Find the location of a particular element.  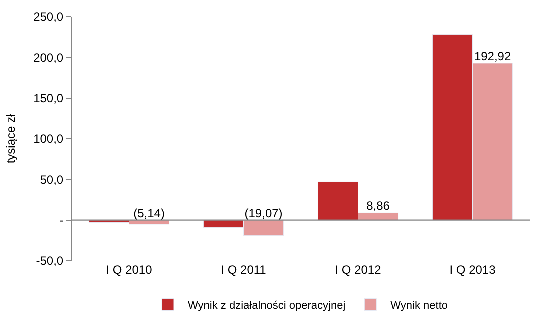

data-label: (5,14) is located at coordinates (149, 213).